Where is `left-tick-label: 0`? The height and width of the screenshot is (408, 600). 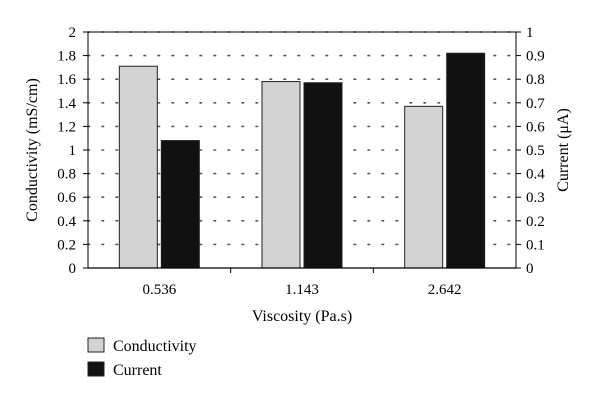
left-tick-label: 0 is located at coordinates (73, 269).